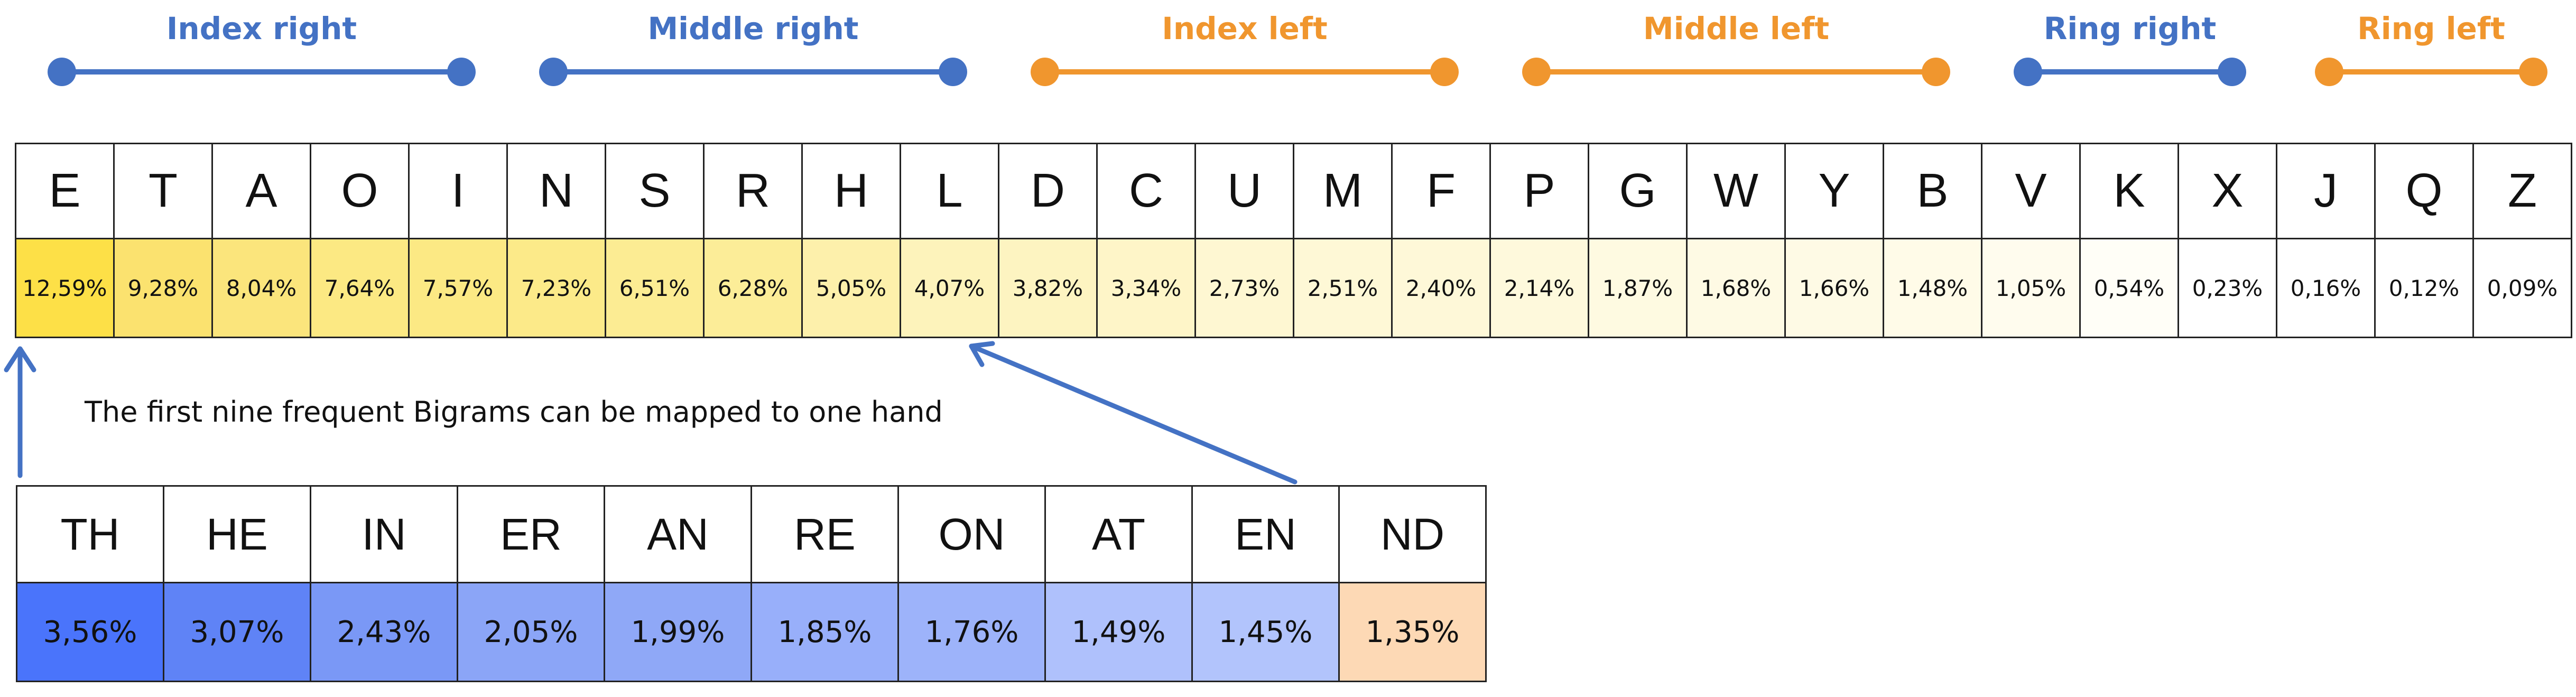 Image resolution: width=2576 pixels, height=697 pixels. Describe the element at coordinates (1118, 632) in the screenshot. I see `bigram-frequency-cell: 1,49%` at that location.